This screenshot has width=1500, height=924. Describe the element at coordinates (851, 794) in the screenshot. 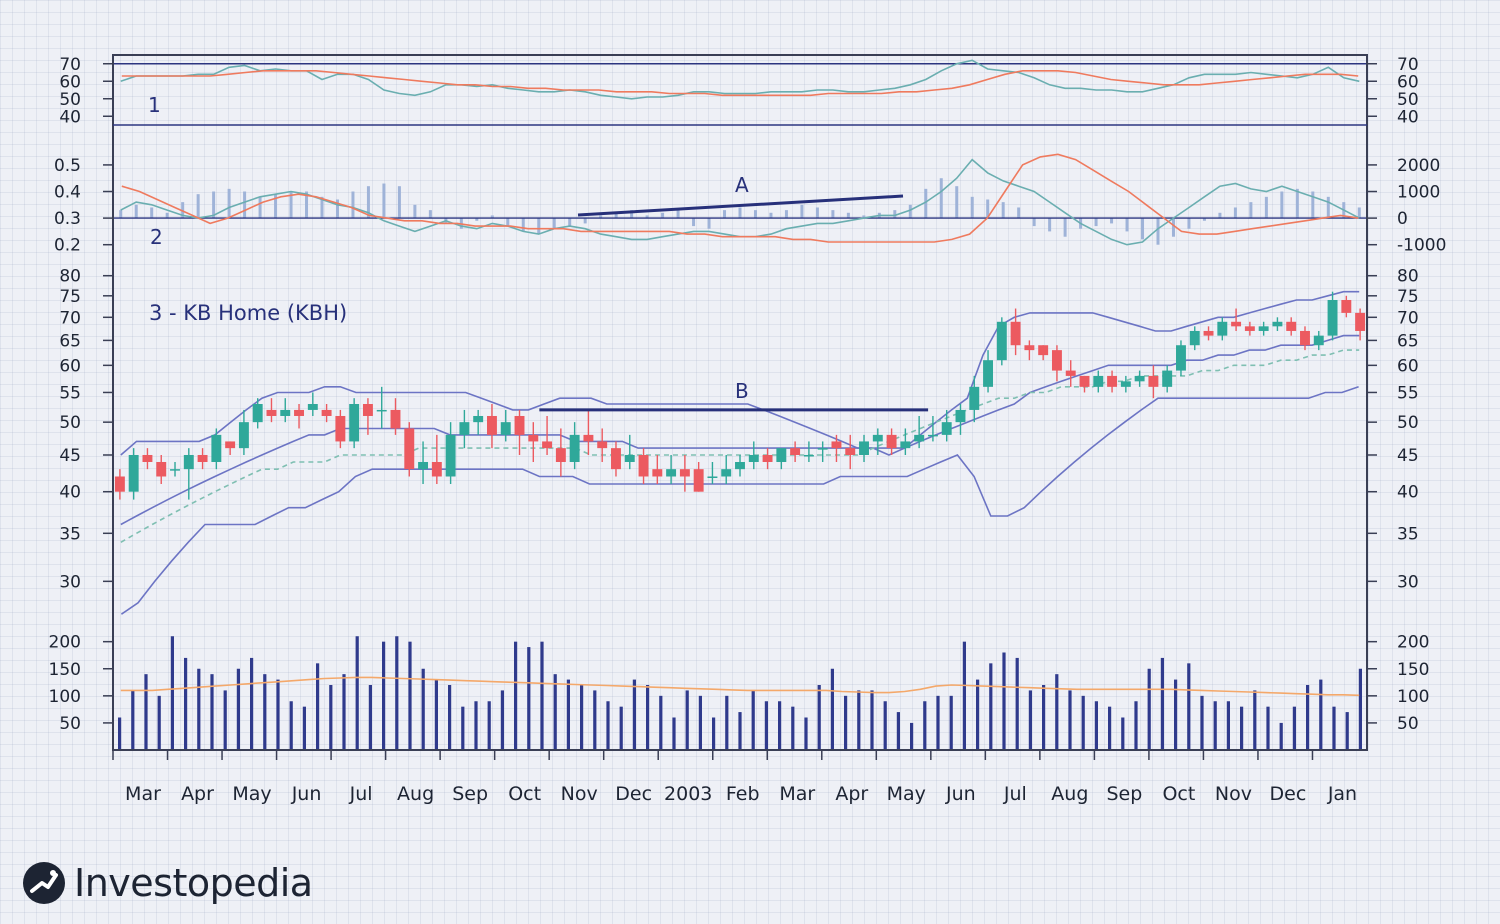

I see `x-tick-label: Apr` at that location.